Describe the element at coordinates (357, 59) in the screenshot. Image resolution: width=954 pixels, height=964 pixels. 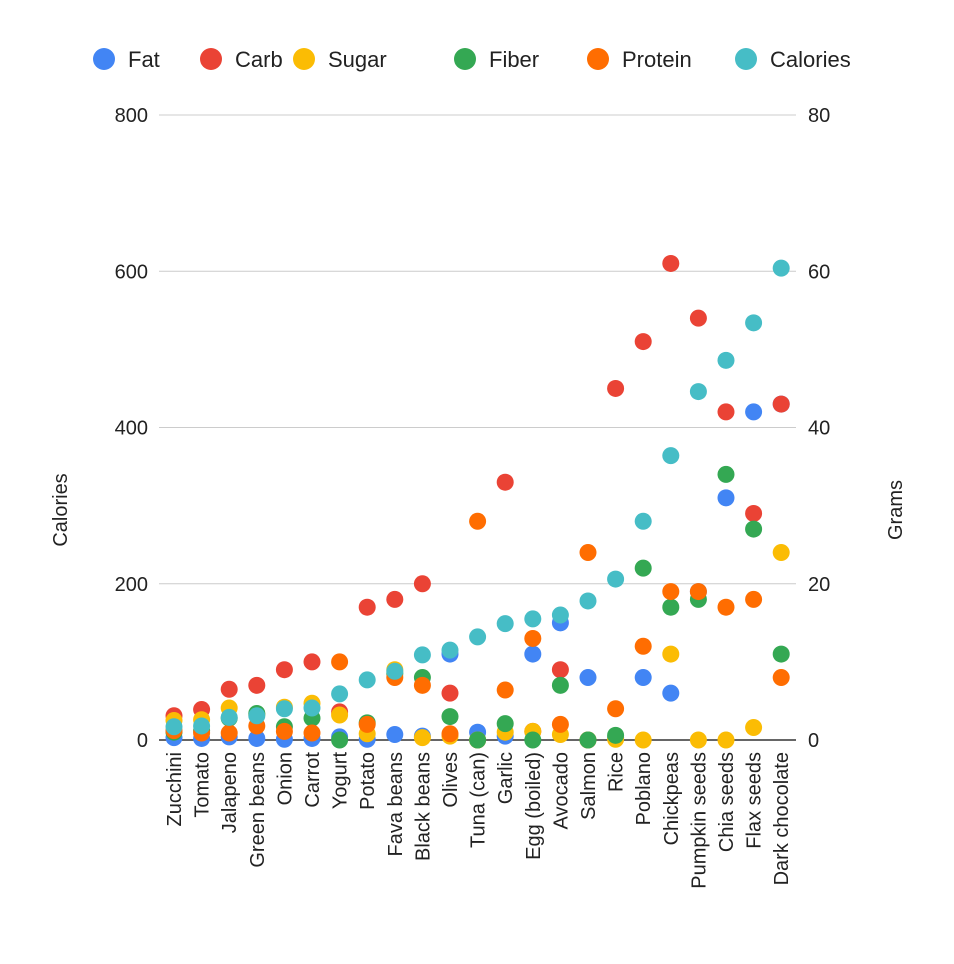
I see `legend-label: Sugar` at that location.